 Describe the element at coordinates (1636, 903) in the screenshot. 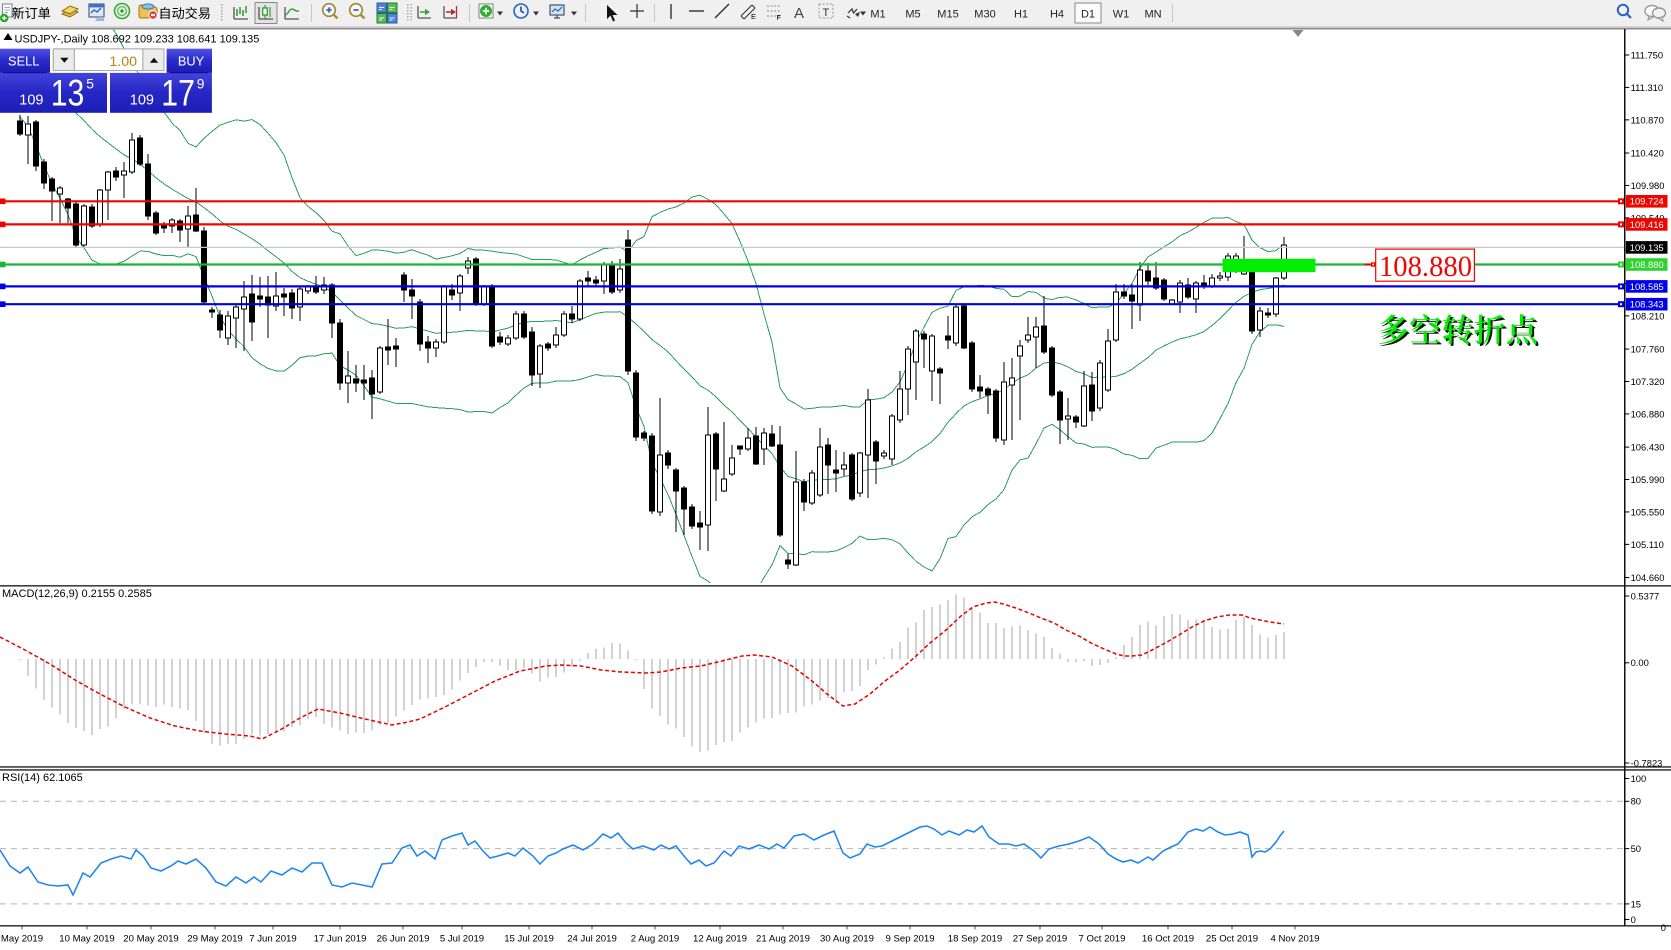

I see `svg-text: 15` at that location.